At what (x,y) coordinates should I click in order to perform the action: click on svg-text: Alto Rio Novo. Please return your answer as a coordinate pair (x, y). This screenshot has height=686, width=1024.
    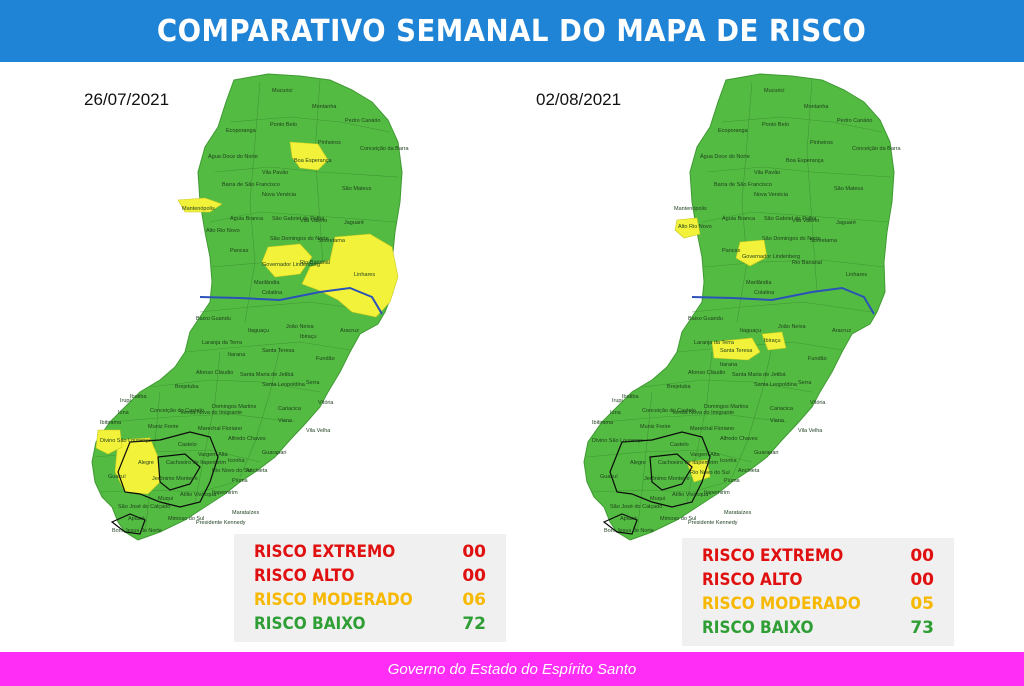
    Looking at the image, I should click on (695, 227).